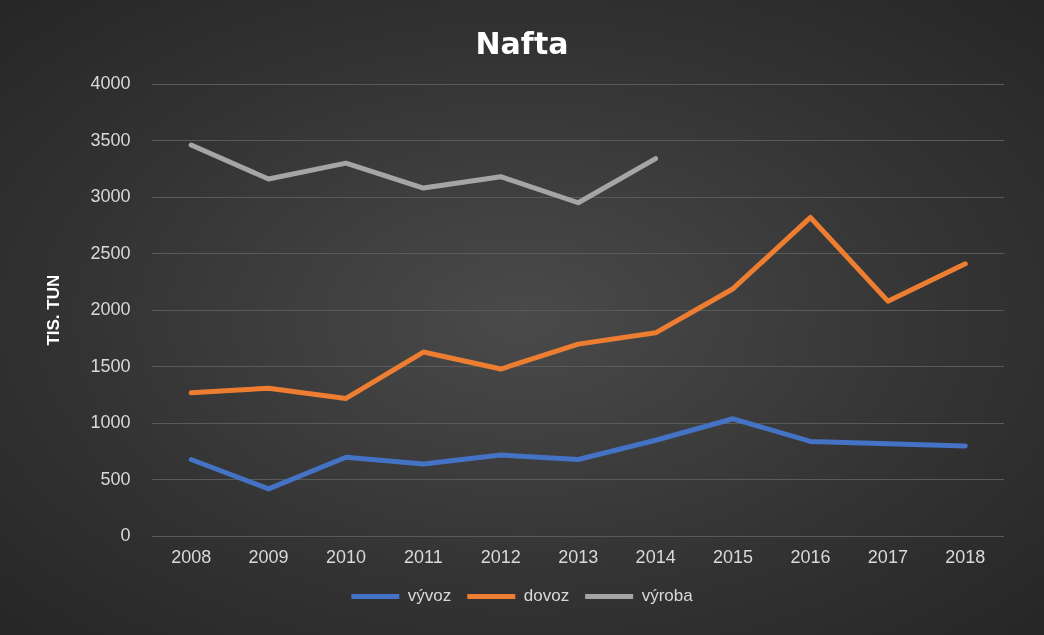 The width and height of the screenshot is (1044, 635). Describe the element at coordinates (268, 557) in the screenshot. I see `x-tick-label: 2009` at that location.